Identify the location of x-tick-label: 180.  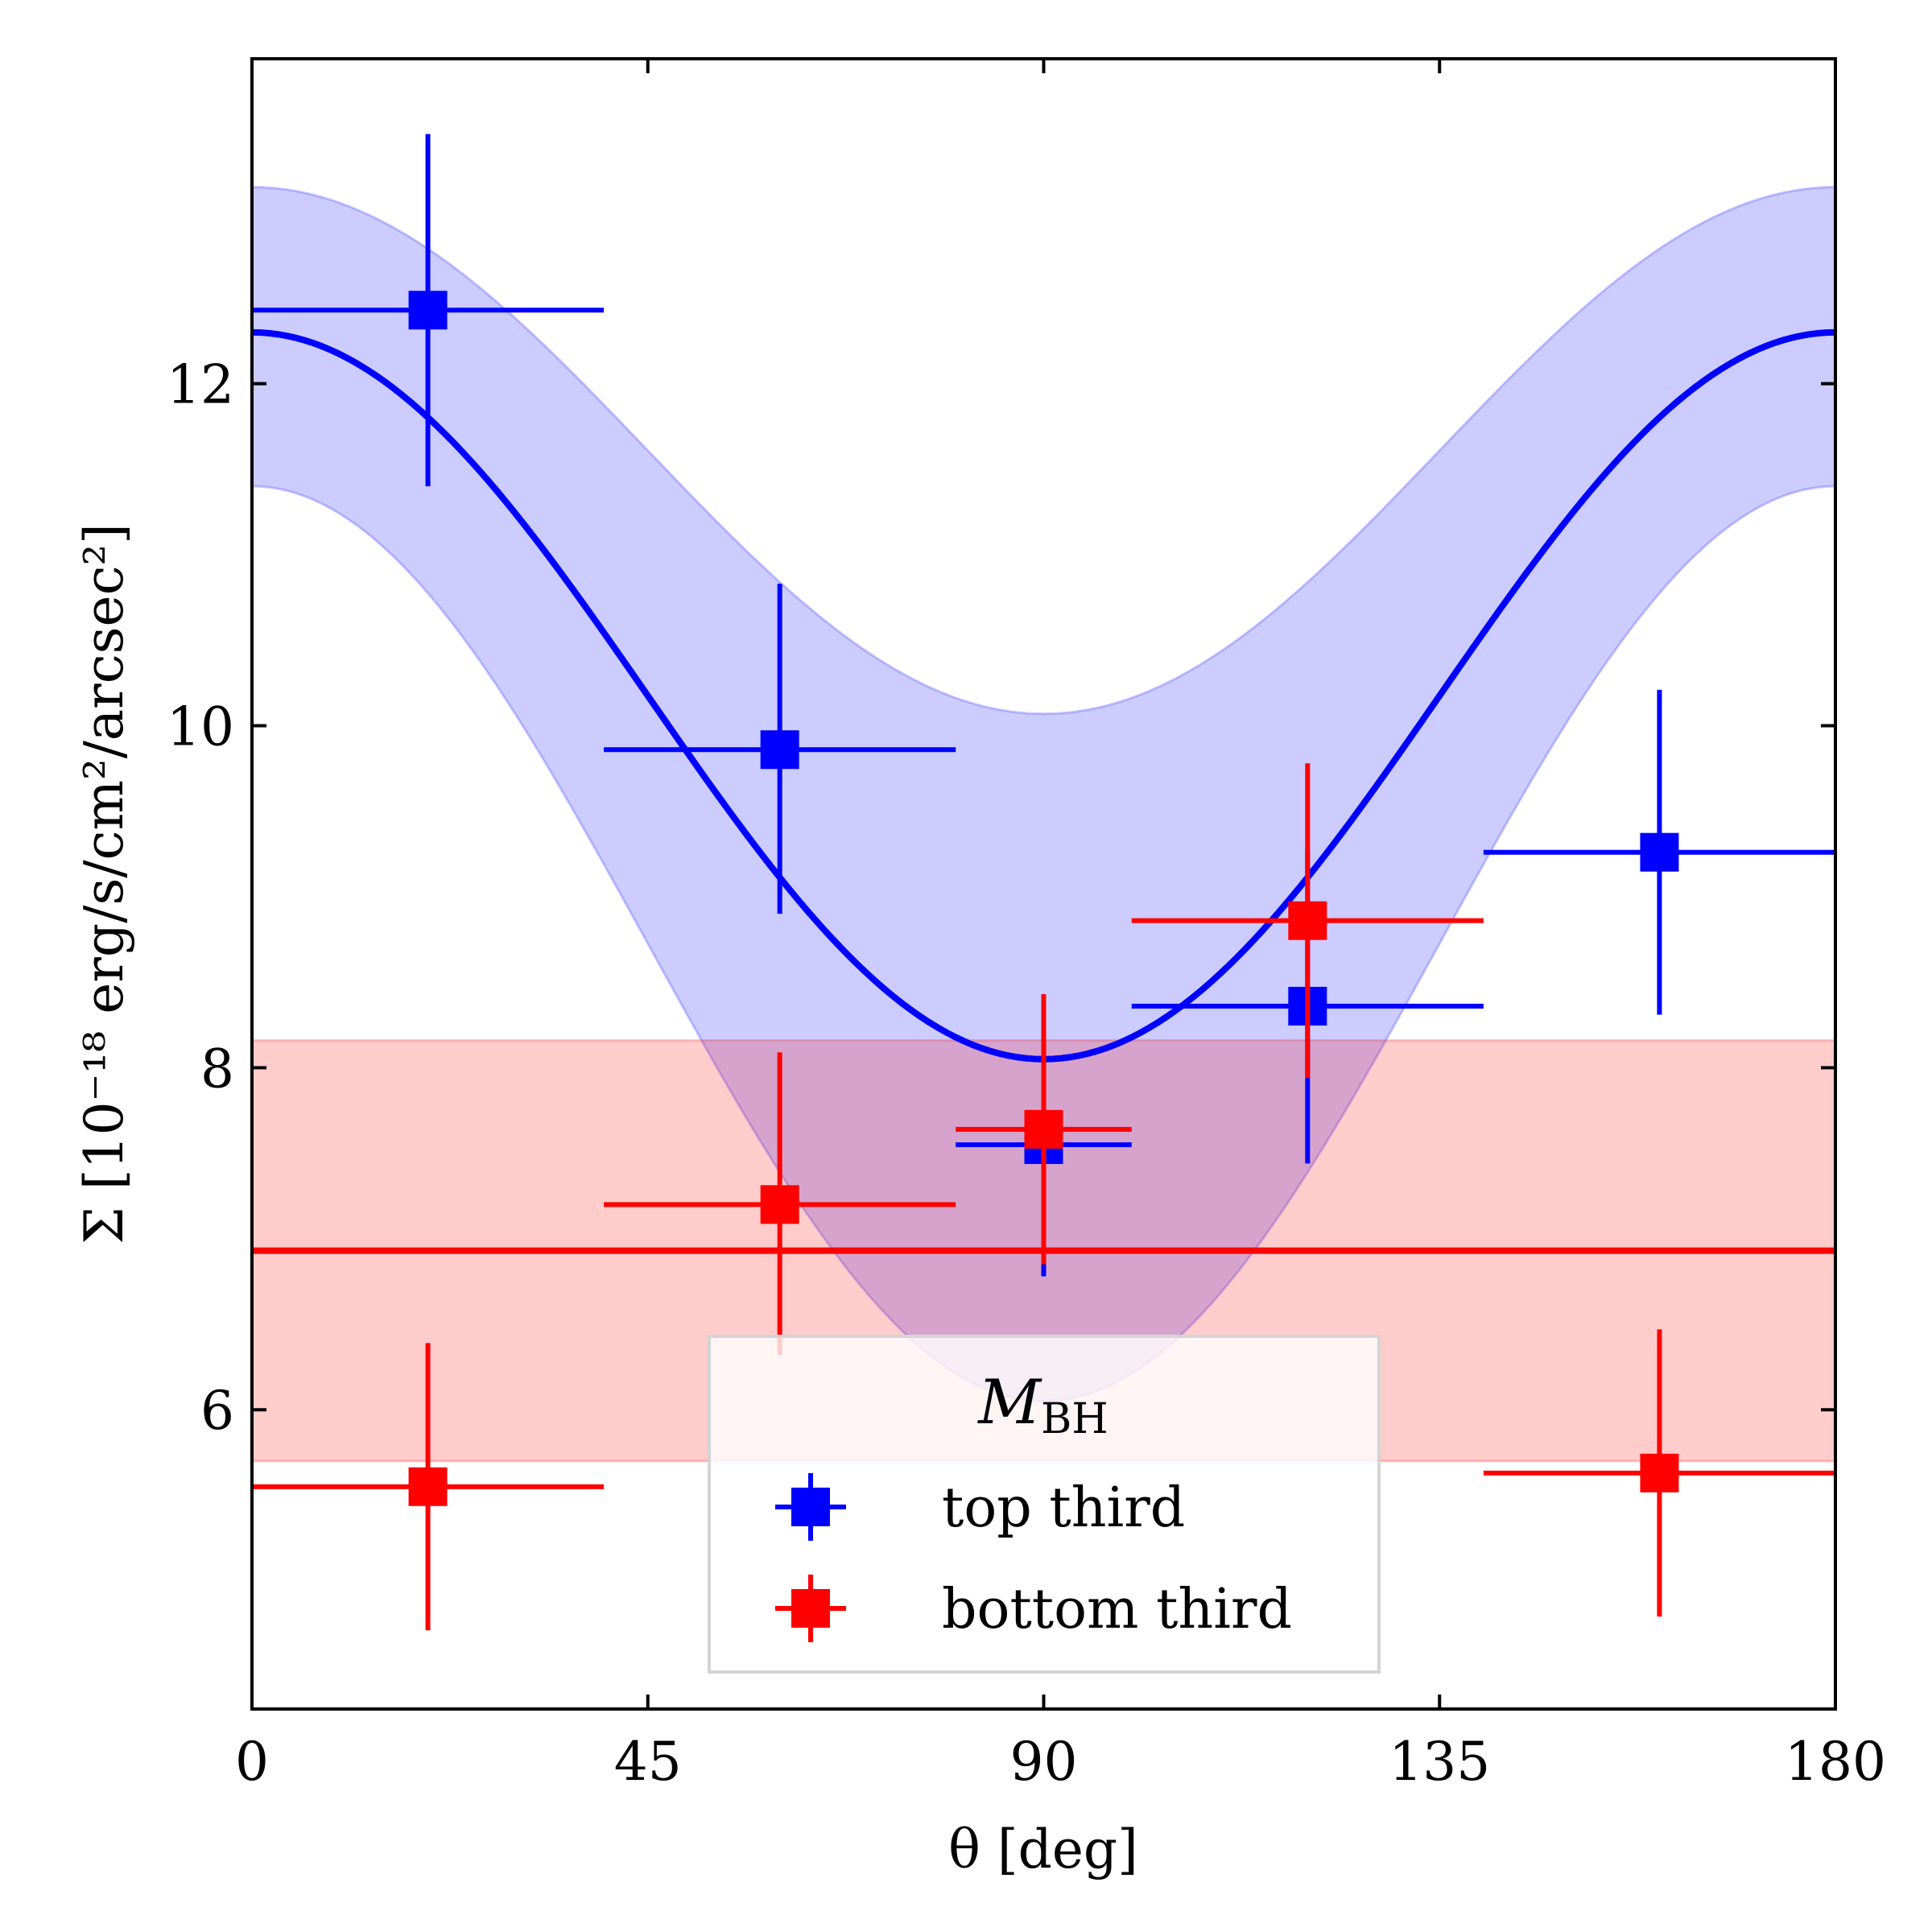
(1835, 1762).